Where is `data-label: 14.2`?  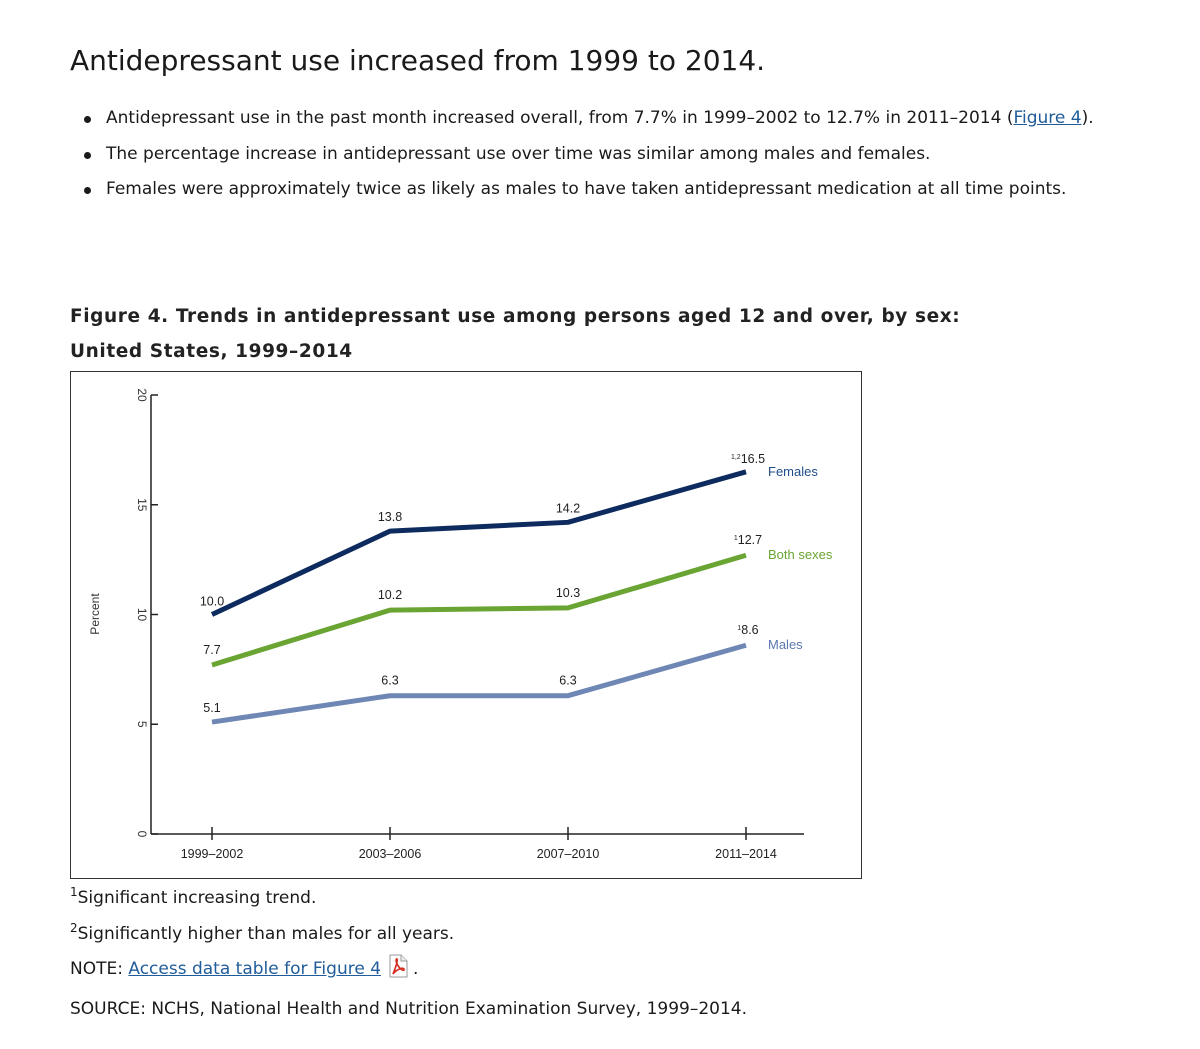 data-label: 14.2 is located at coordinates (568, 508).